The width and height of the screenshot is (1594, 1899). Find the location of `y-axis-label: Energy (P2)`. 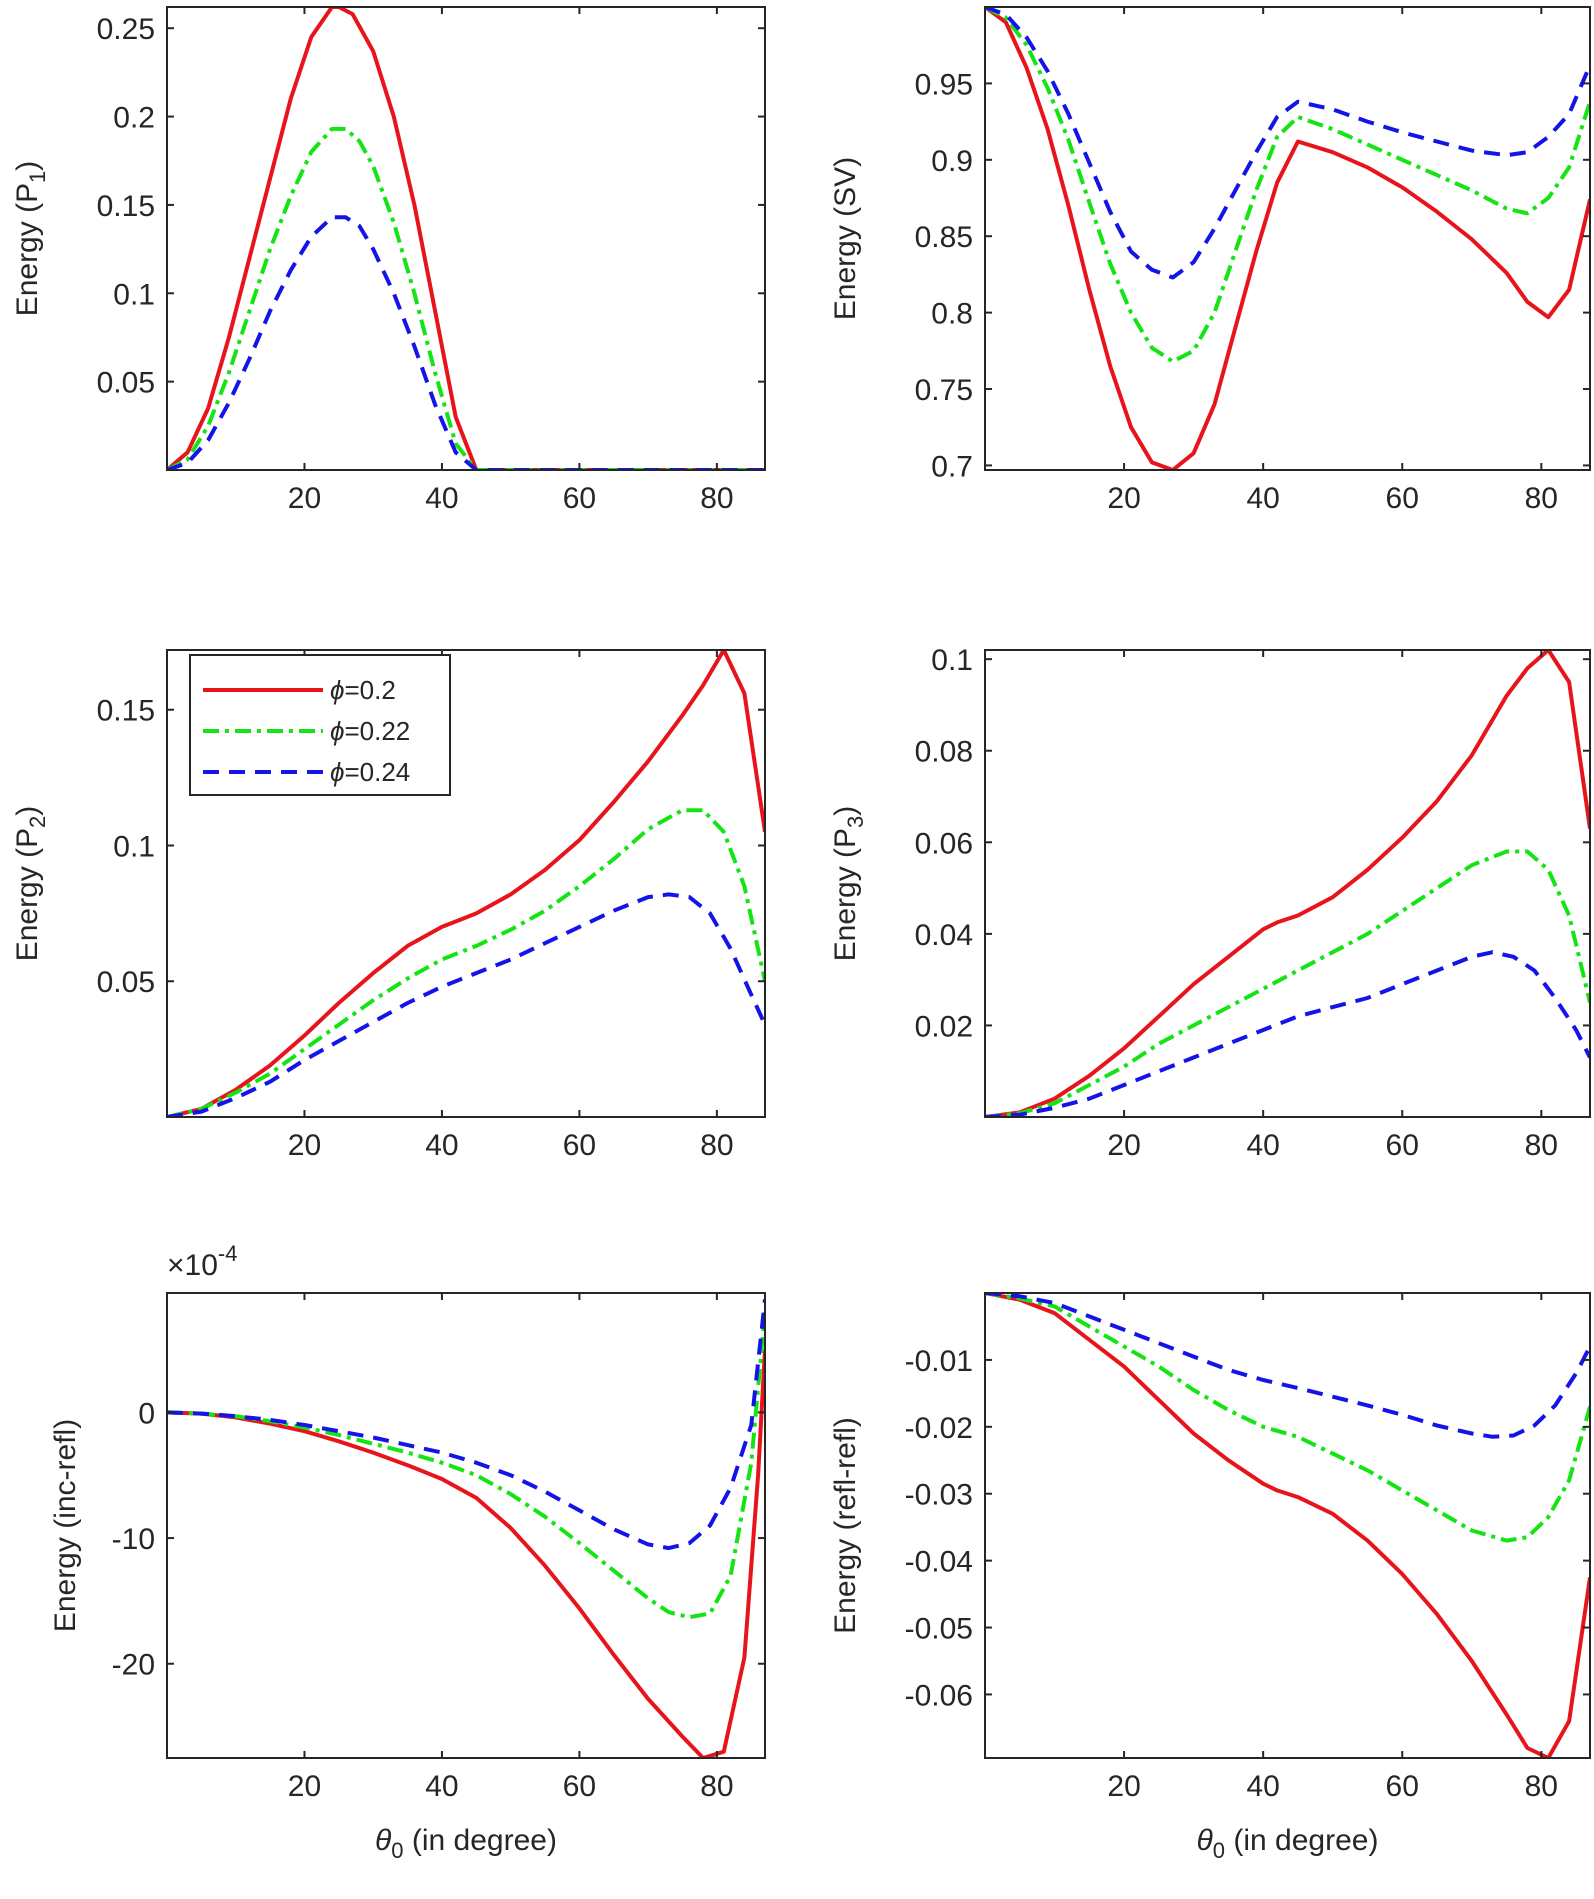

y-axis-label: Energy (P2) is located at coordinates (30, 884).